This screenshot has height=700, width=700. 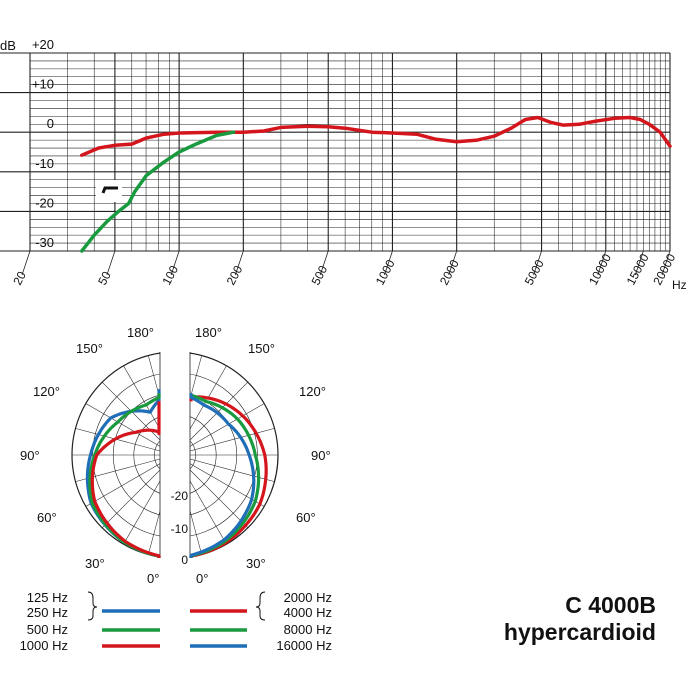 I want to click on fr-series-flat, so click(x=376, y=136).